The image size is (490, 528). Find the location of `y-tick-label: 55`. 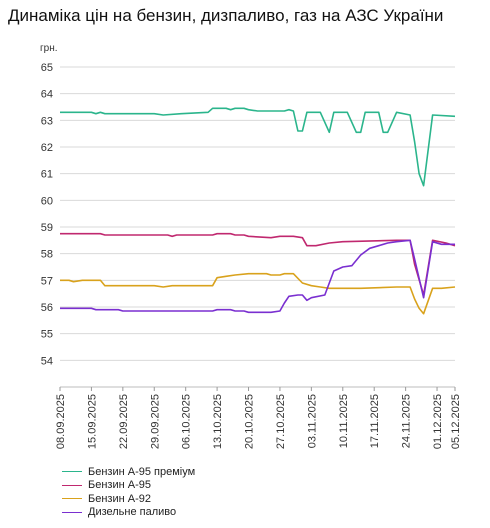

y-tick-label: 55 is located at coordinates (47, 335).